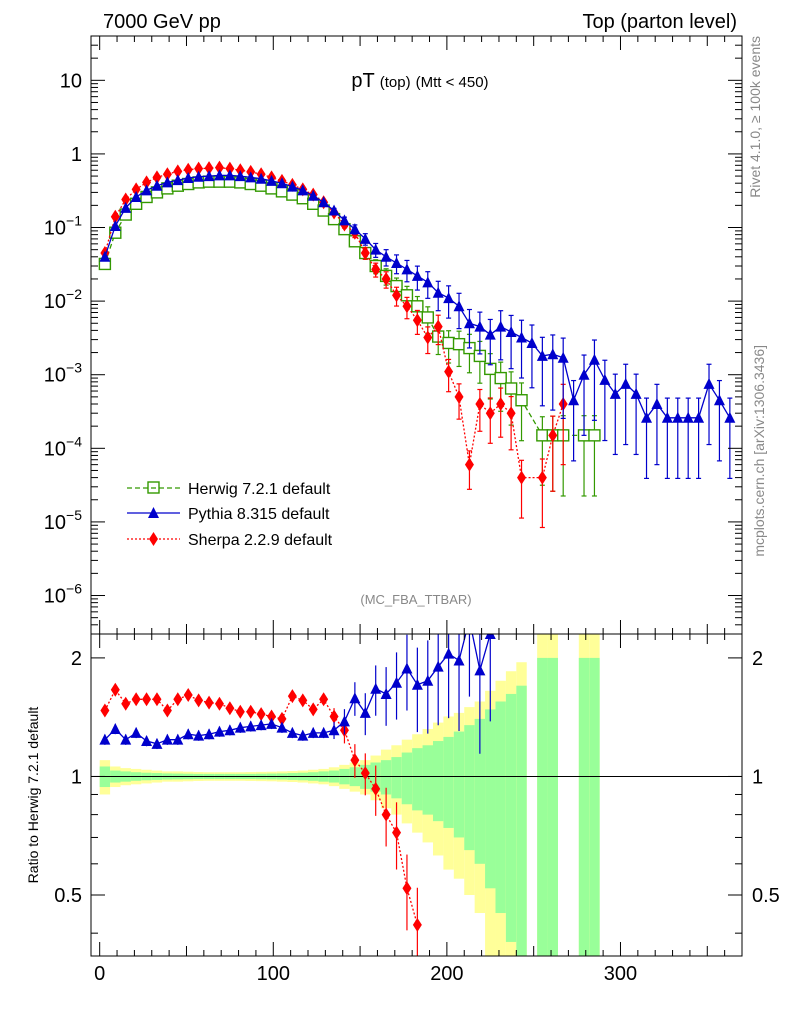 This screenshot has width=786, height=1024. Describe the element at coordinates (63, 299) in the screenshot. I see `y-tick-label: 10⁻²` at that location.